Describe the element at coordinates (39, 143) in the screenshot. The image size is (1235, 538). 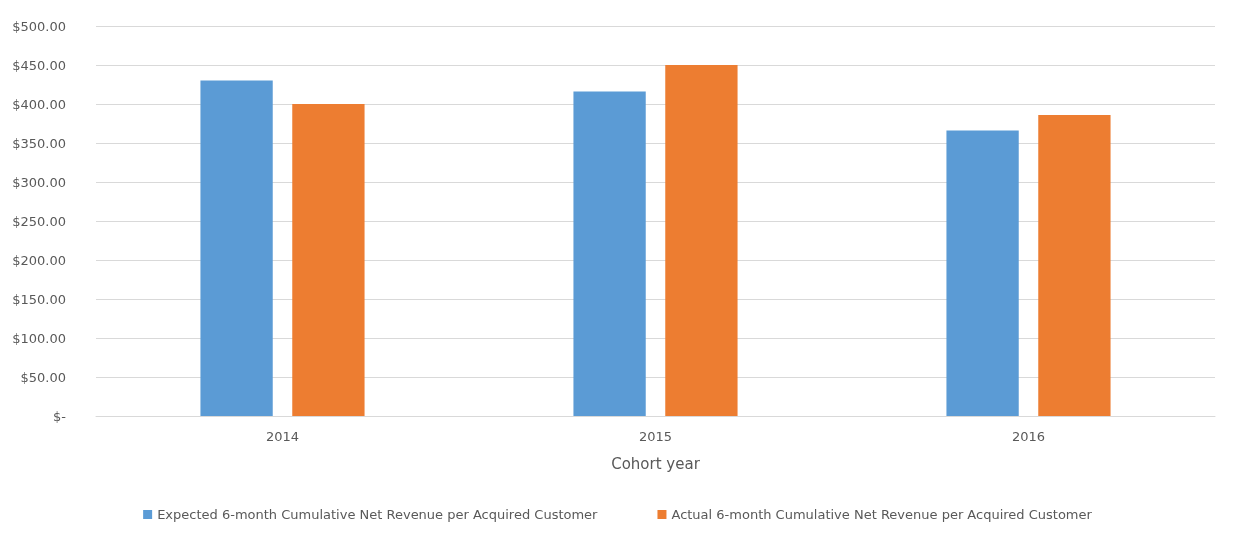
I see `y-tick-label: $350.00` at that location.